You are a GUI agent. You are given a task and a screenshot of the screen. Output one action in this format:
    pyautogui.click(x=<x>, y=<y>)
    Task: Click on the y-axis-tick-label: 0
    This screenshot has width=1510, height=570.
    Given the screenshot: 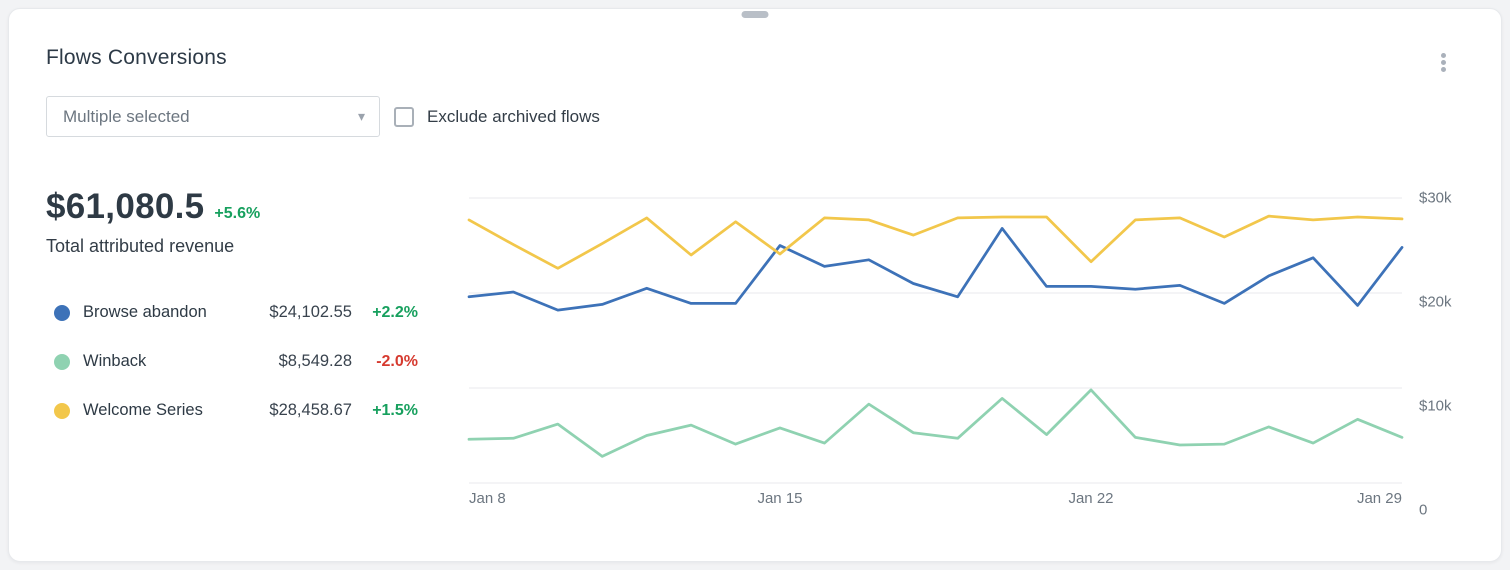 What is the action you would take?
    pyautogui.click(x=1423, y=510)
    